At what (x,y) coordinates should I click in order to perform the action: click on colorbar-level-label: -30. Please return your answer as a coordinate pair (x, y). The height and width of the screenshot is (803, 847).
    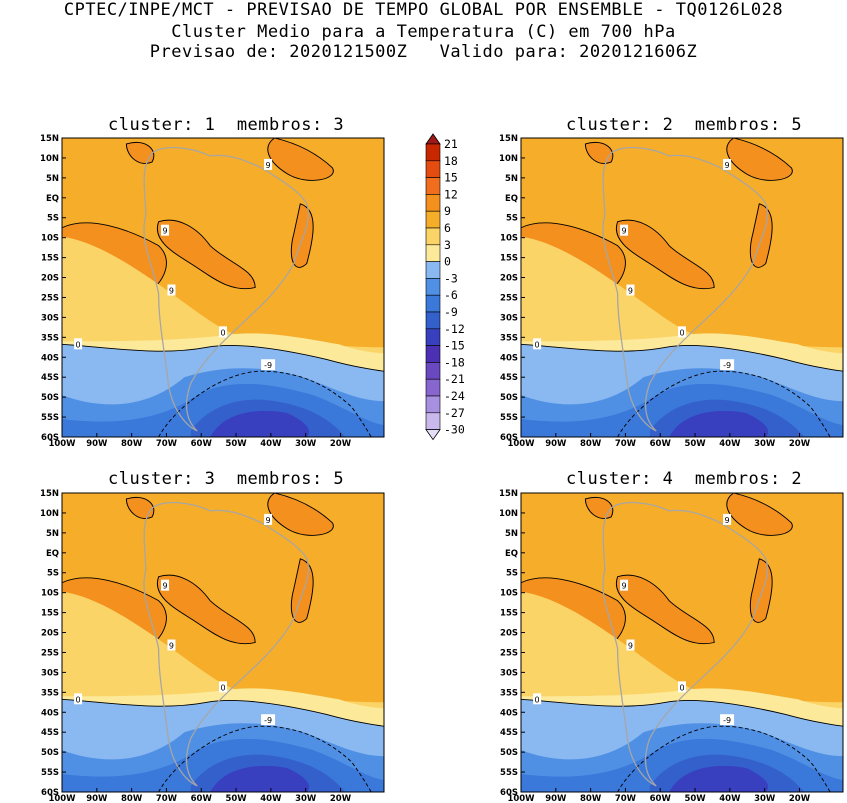
    Looking at the image, I should click on (454, 430).